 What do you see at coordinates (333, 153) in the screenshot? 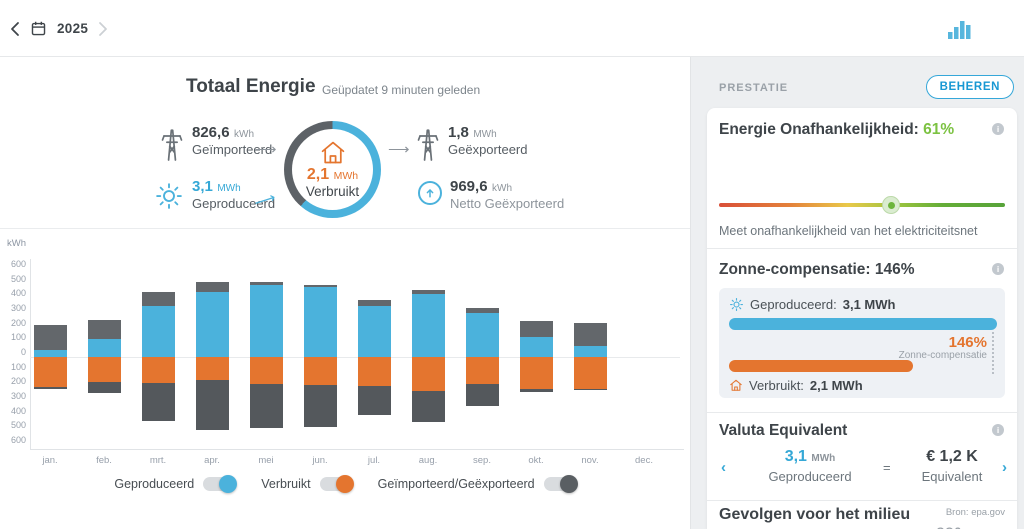
I see `house-icon` at bounding box center [333, 153].